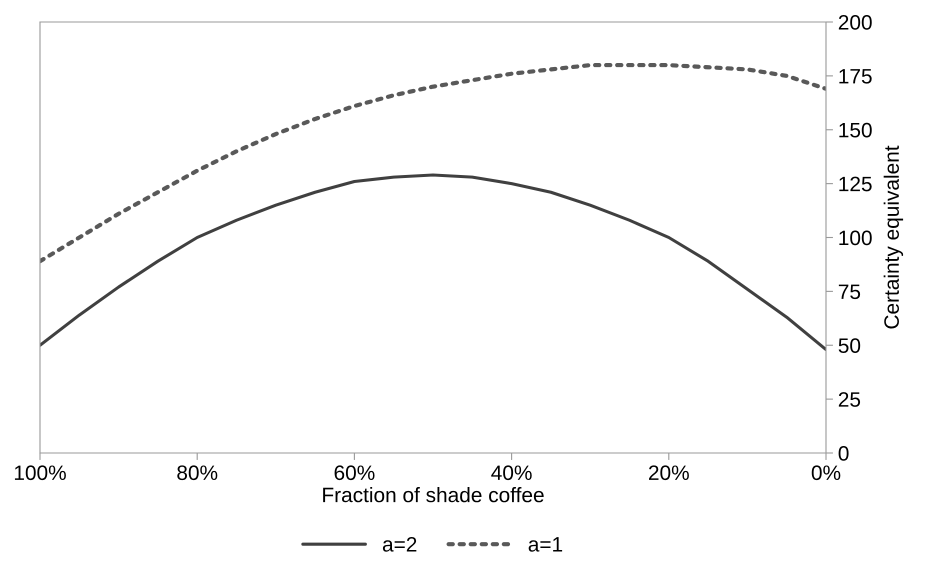 The image size is (949, 570). What do you see at coordinates (849, 292) in the screenshot?
I see `y-tick-label: 75` at bounding box center [849, 292].